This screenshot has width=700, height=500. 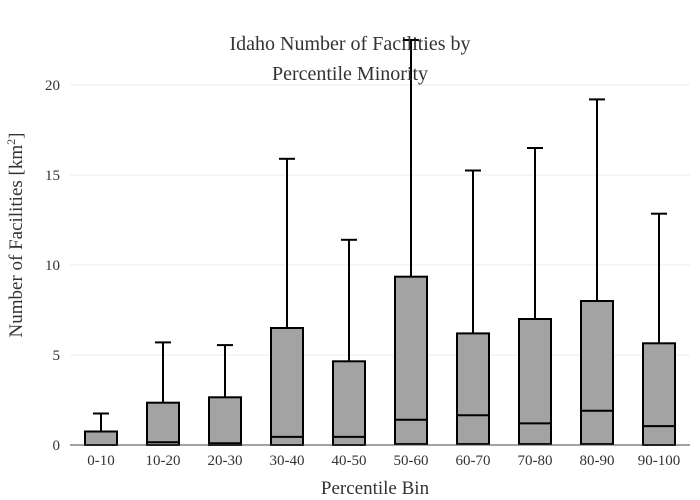 I want to click on x-tick-label: 50-60, so click(x=411, y=461).